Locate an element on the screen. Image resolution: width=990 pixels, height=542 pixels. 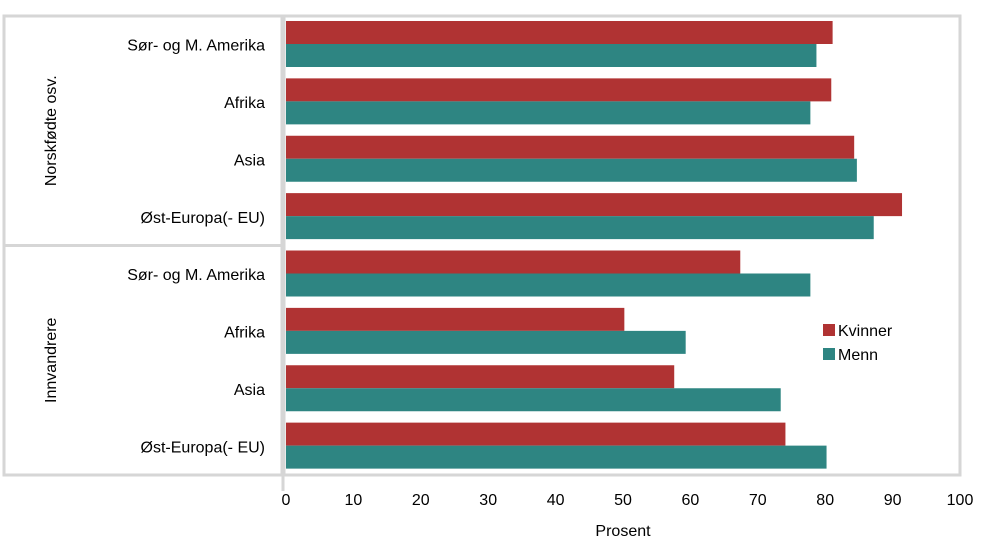
x-axis-label: Prosent is located at coordinates (623, 531).